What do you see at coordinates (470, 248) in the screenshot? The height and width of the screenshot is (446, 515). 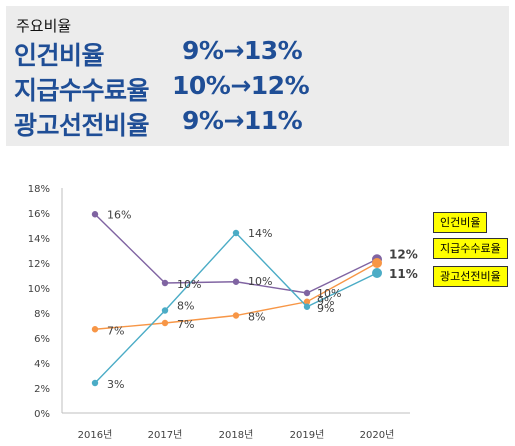 I see `callout-commission: 지급수수료율` at bounding box center [470, 248].